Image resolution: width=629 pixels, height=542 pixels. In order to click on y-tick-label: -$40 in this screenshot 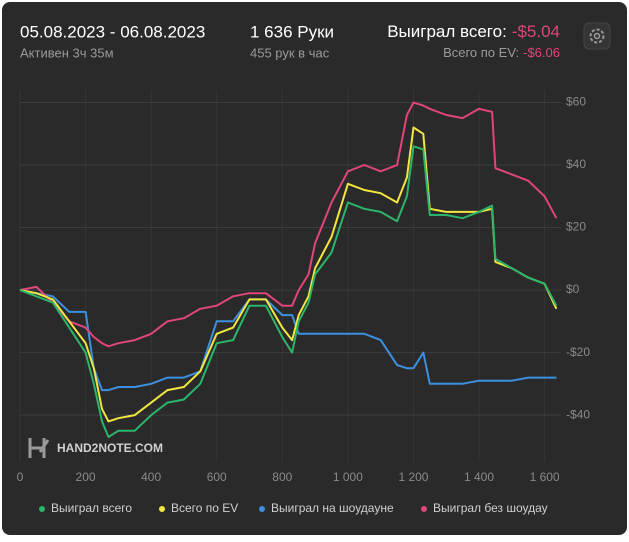, I will do `click(578, 414)`.